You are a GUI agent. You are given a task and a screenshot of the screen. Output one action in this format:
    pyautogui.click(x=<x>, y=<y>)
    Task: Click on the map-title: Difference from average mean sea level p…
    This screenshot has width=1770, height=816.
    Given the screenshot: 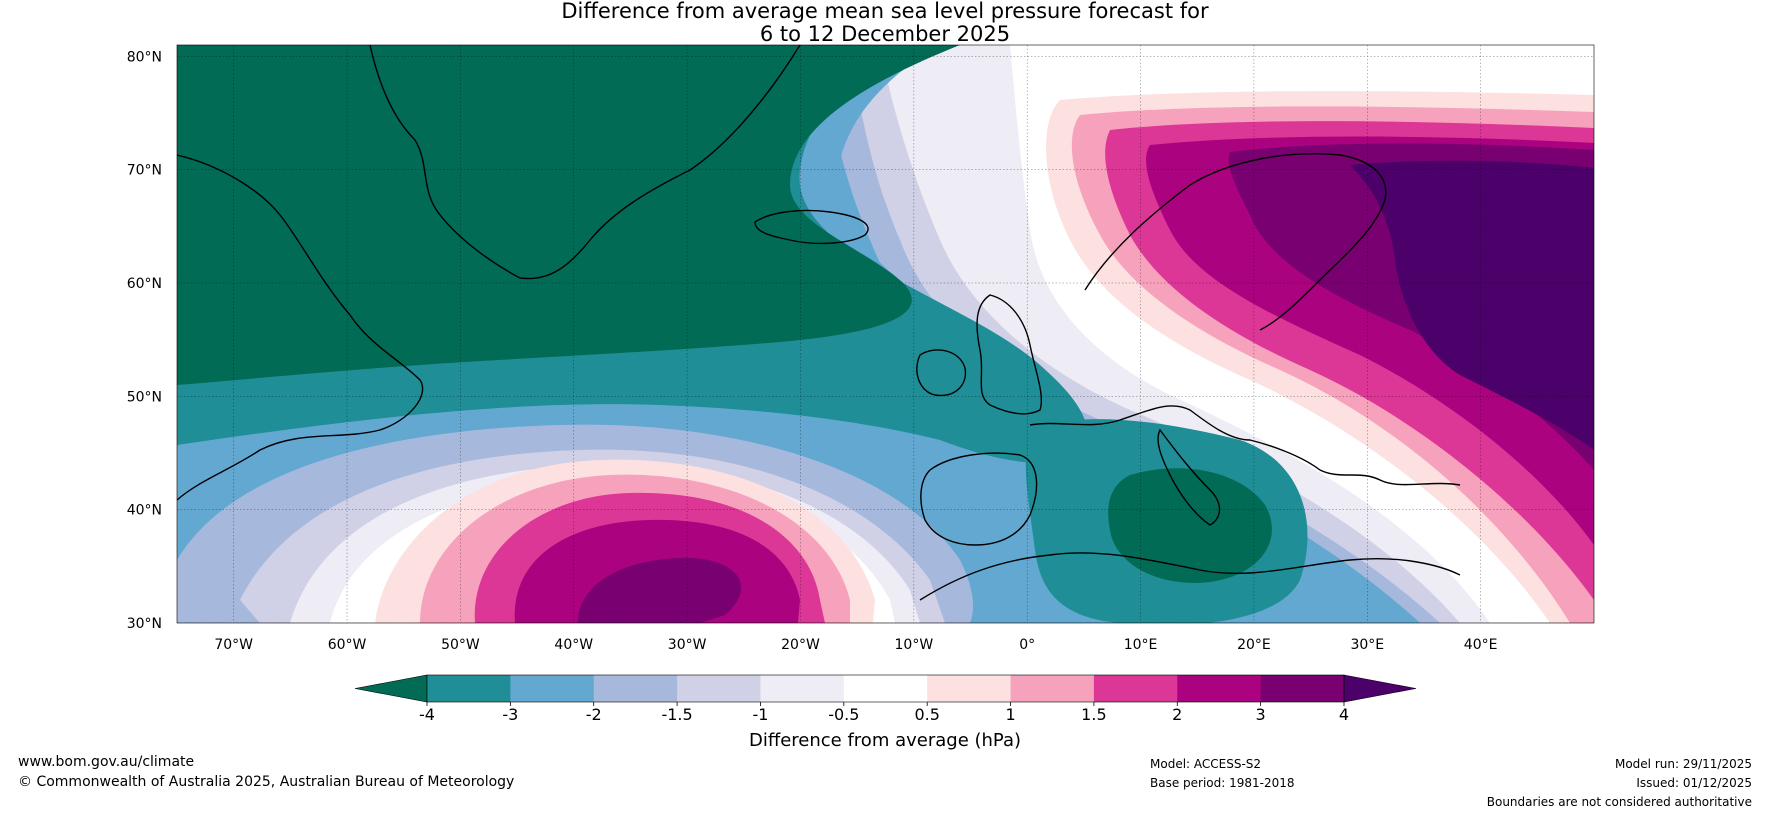 What is the action you would take?
    pyautogui.click(x=885, y=23)
    